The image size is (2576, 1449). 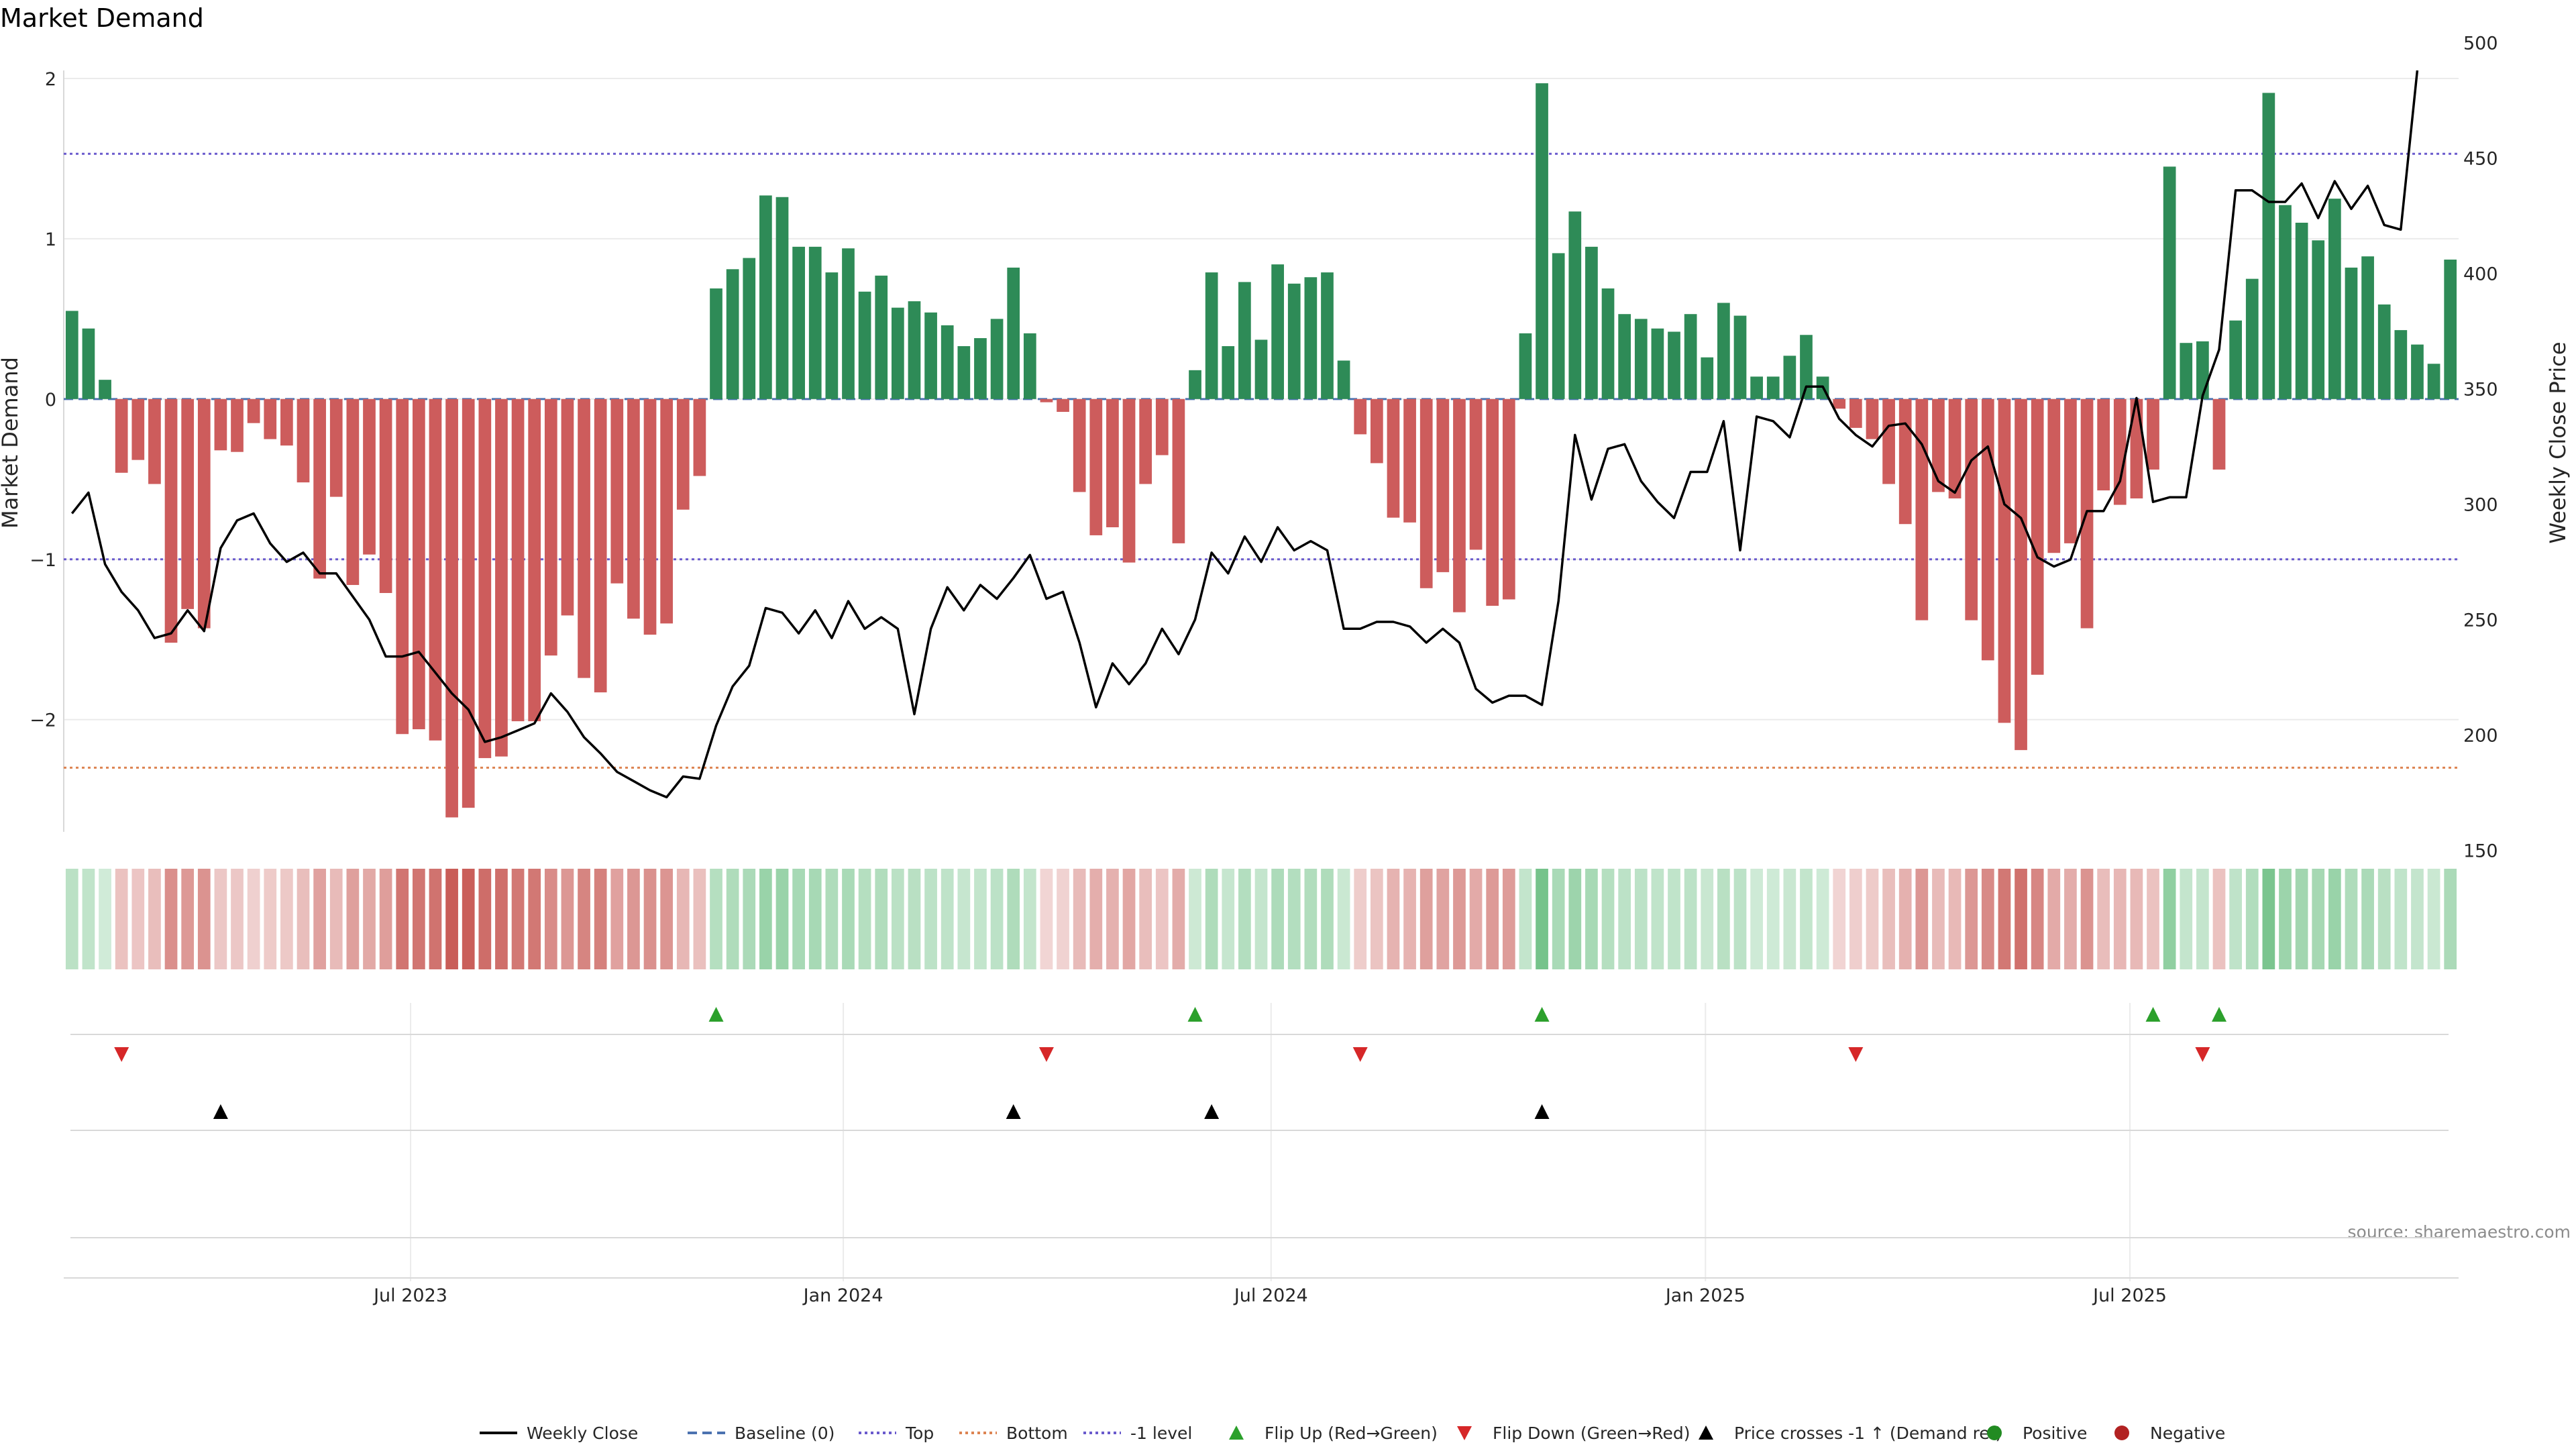 What do you see at coordinates (2480, 159) in the screenshot?
I see `y2-tick-label: 450` at bounding box center [2480, 159].